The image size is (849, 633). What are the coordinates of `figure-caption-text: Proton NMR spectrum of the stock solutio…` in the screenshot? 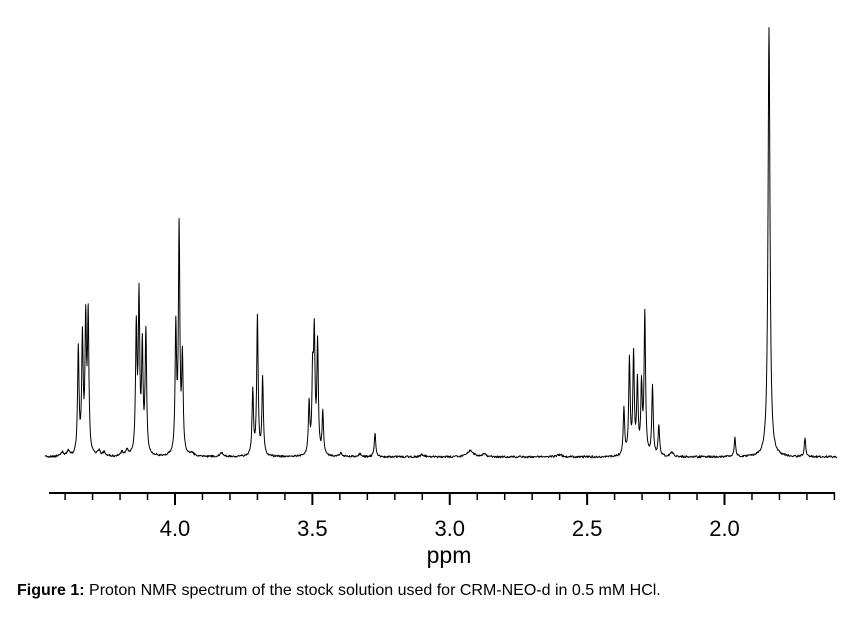 It's located at (375, 590).